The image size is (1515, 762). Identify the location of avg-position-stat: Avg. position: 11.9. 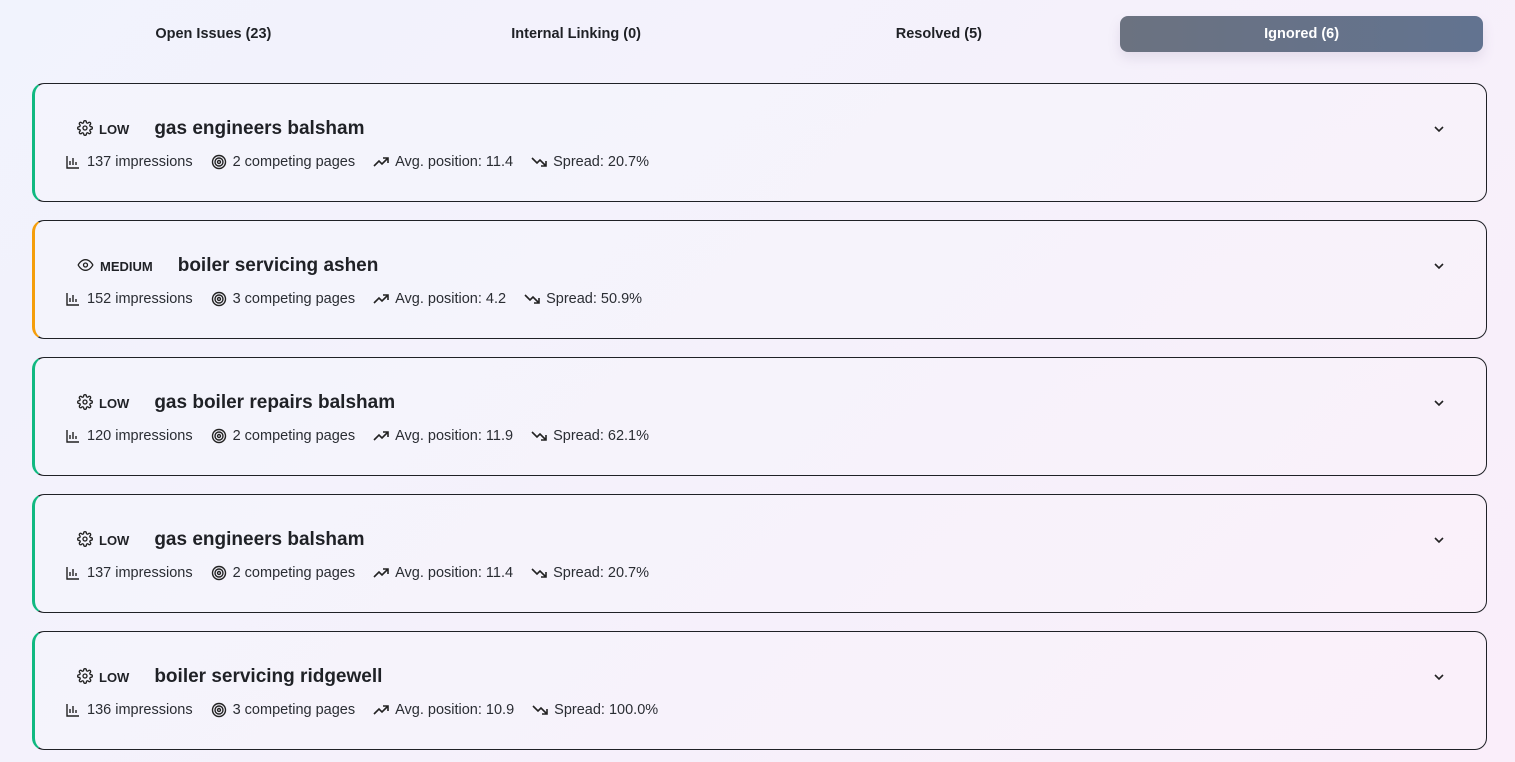
(443, 436).